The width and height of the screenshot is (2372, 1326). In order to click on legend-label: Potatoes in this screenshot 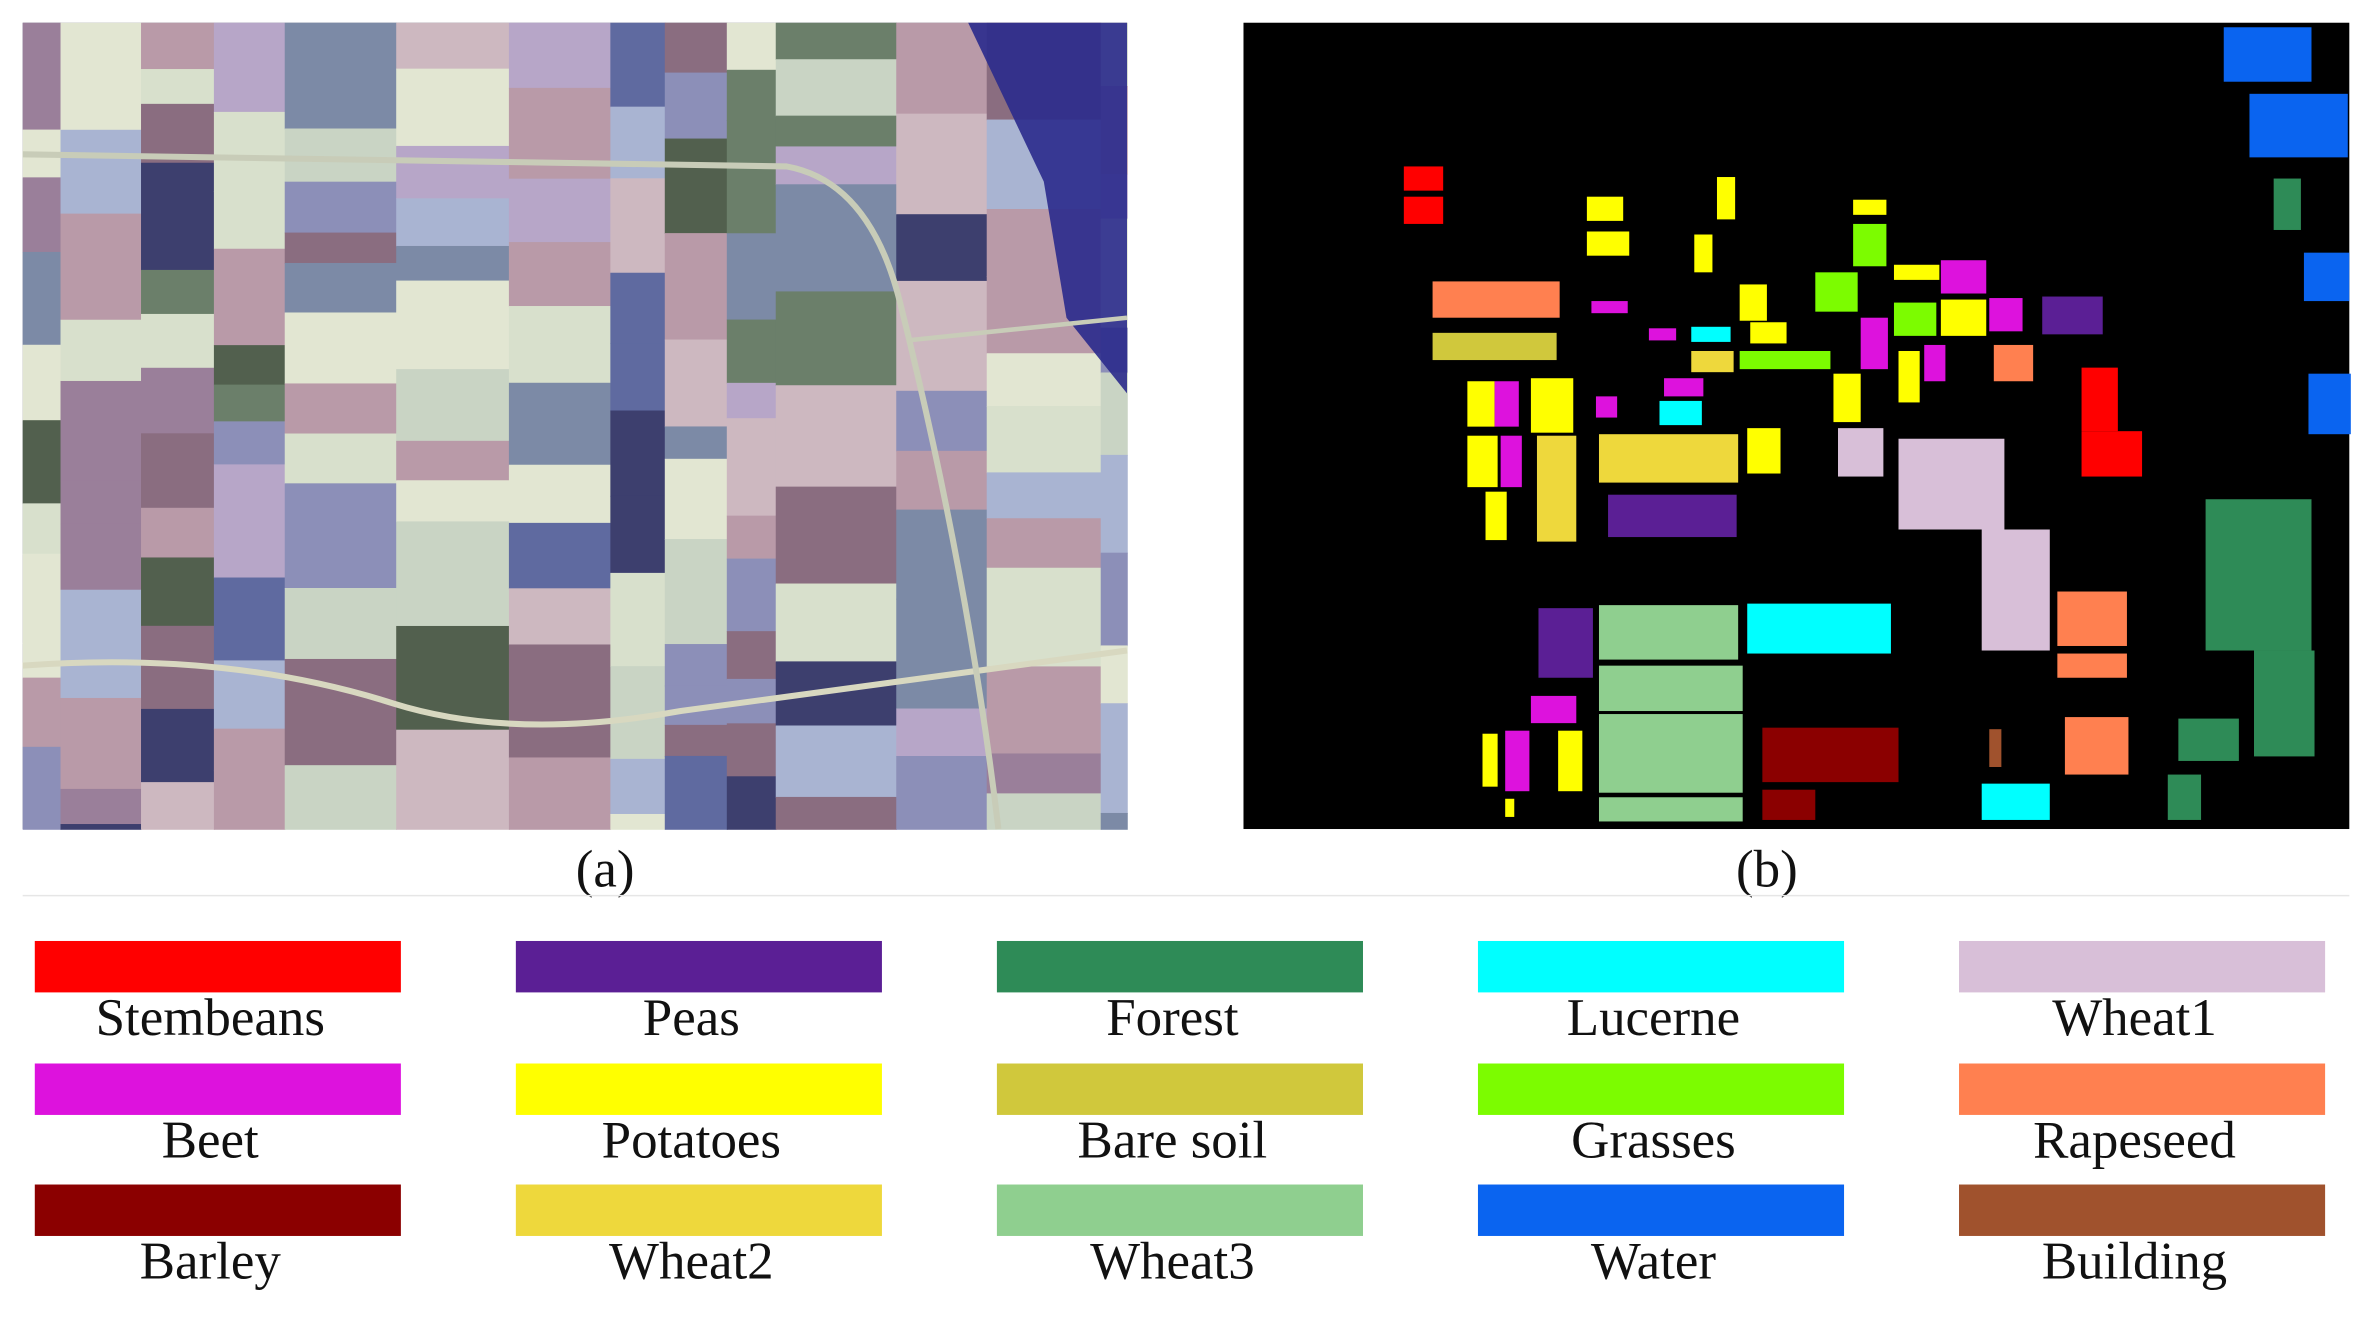, I will do `click(691, 1140)`.